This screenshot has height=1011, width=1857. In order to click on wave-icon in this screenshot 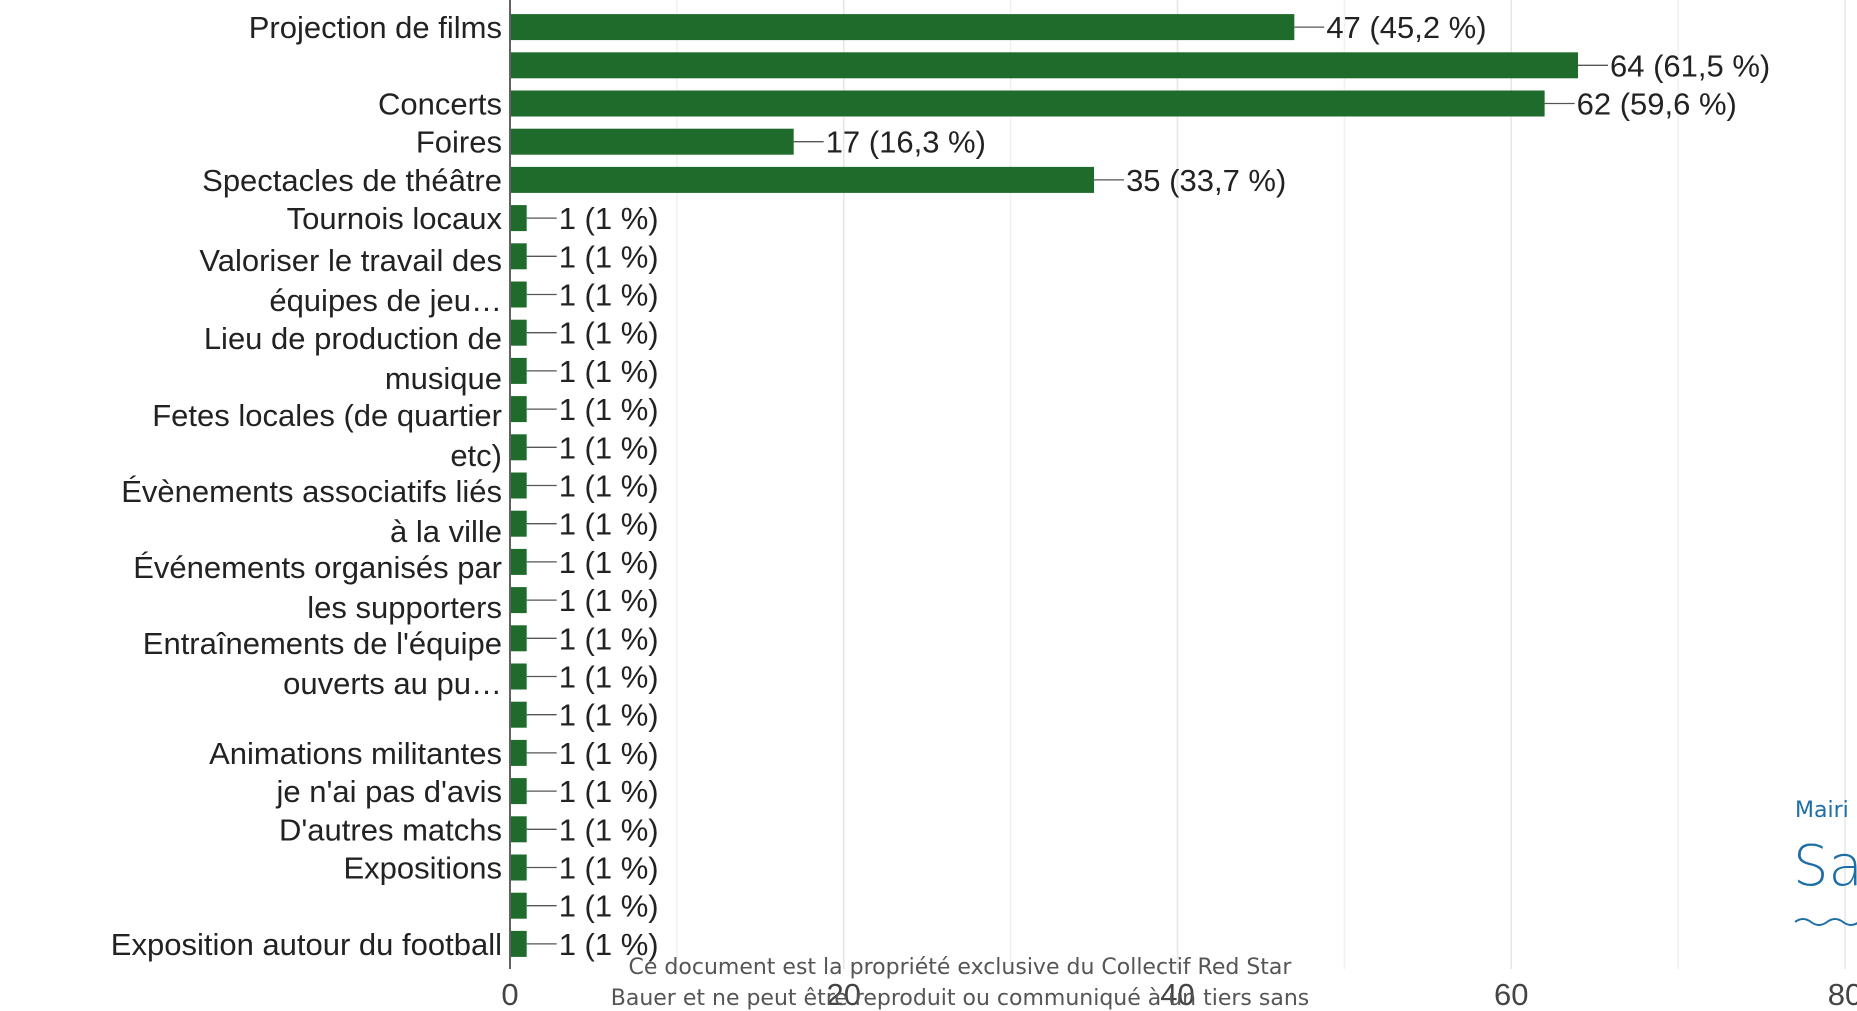, I will do `click(1825, 922)`.